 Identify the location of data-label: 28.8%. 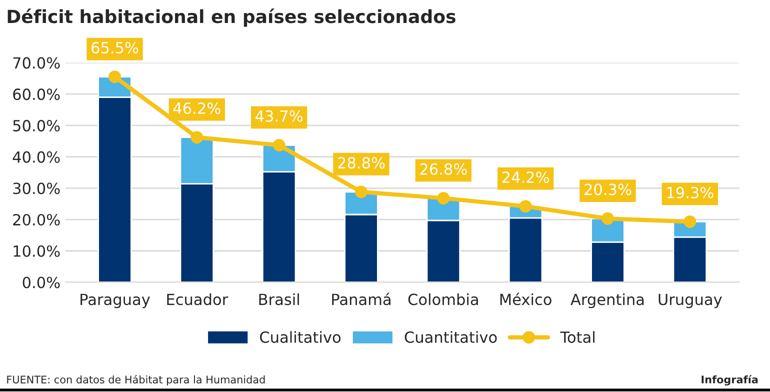
(361, 163).